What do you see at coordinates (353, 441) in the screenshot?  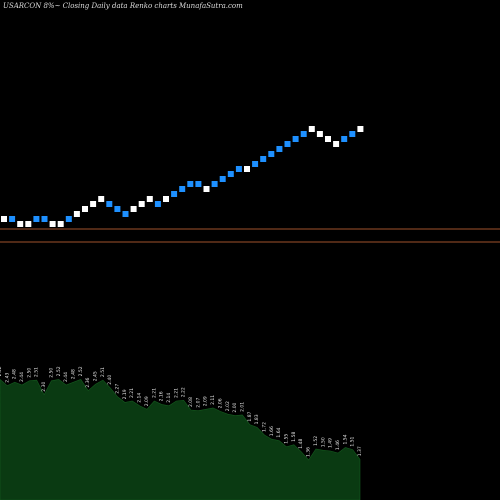 I see `volume-label: 1.51` at bounding box center [353, 441].